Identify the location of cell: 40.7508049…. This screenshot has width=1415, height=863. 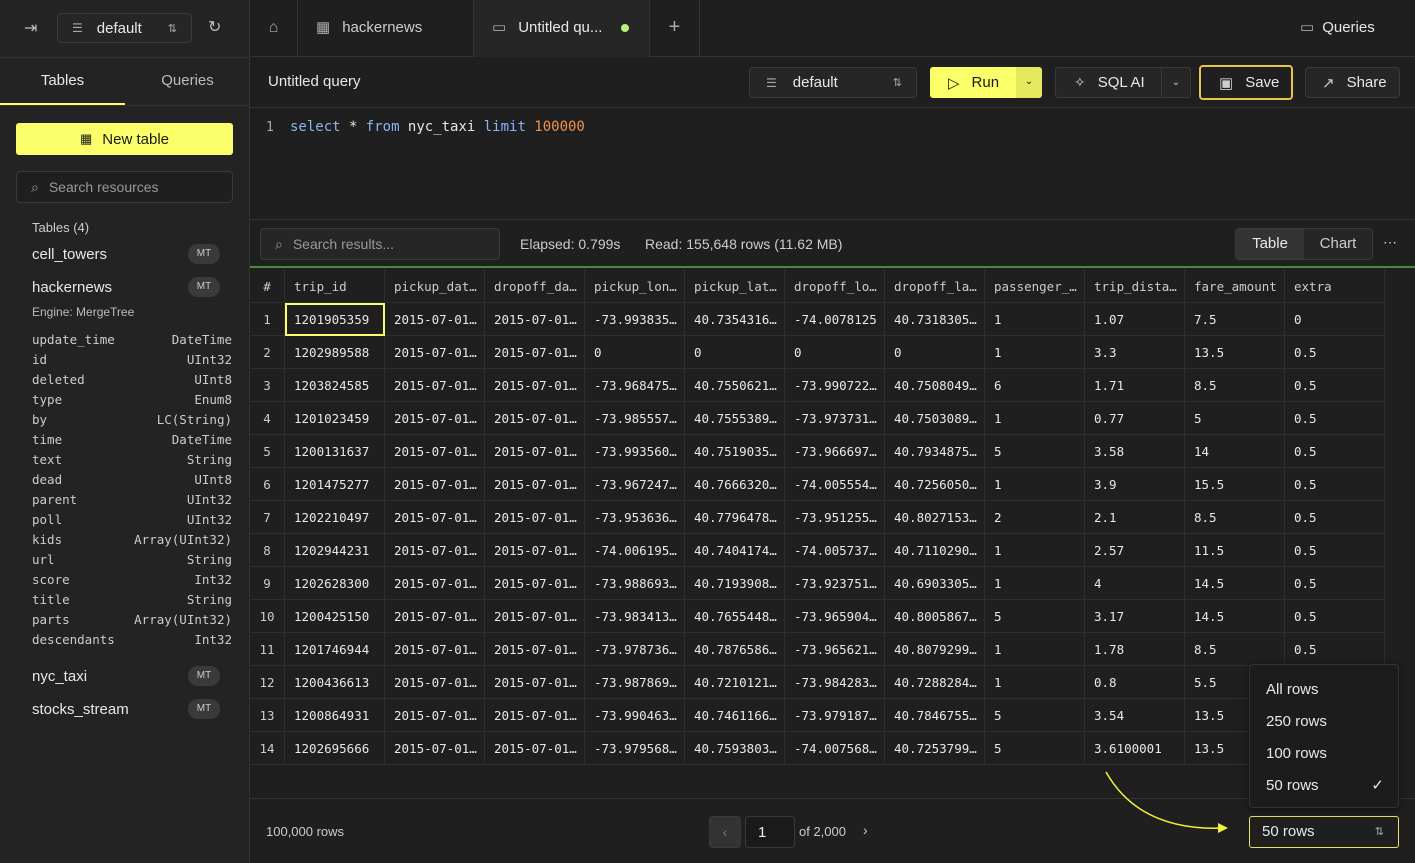
(935, 385).